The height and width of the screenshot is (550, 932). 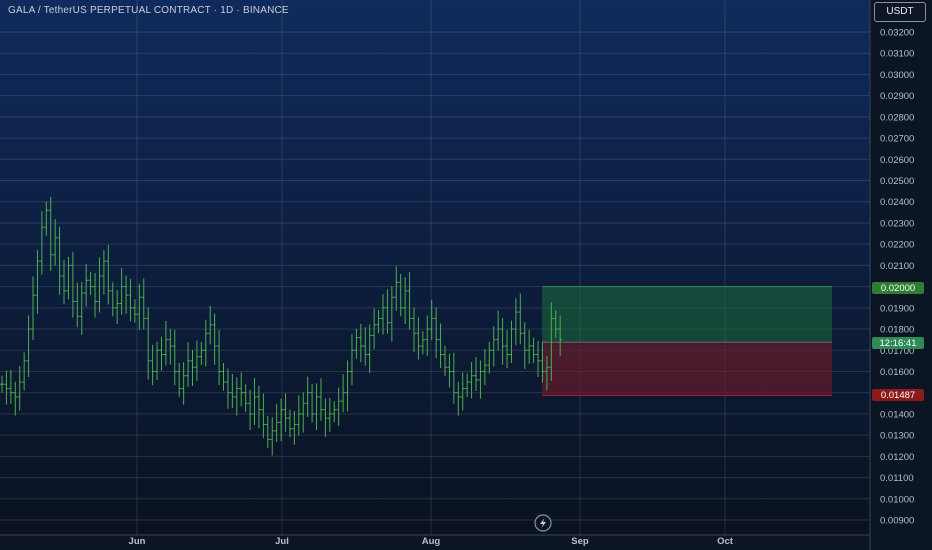 I want to click on time-axis: Jun Jul Aug Sep Oct, so click(x=431, y=541).